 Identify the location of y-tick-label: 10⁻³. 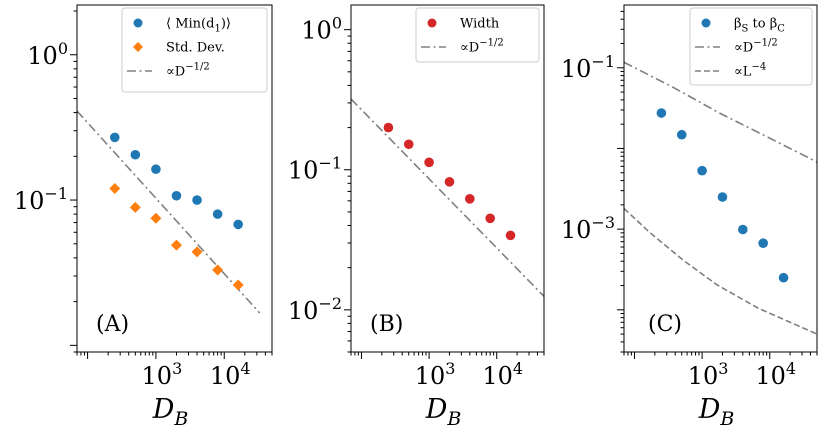
(588, 228).